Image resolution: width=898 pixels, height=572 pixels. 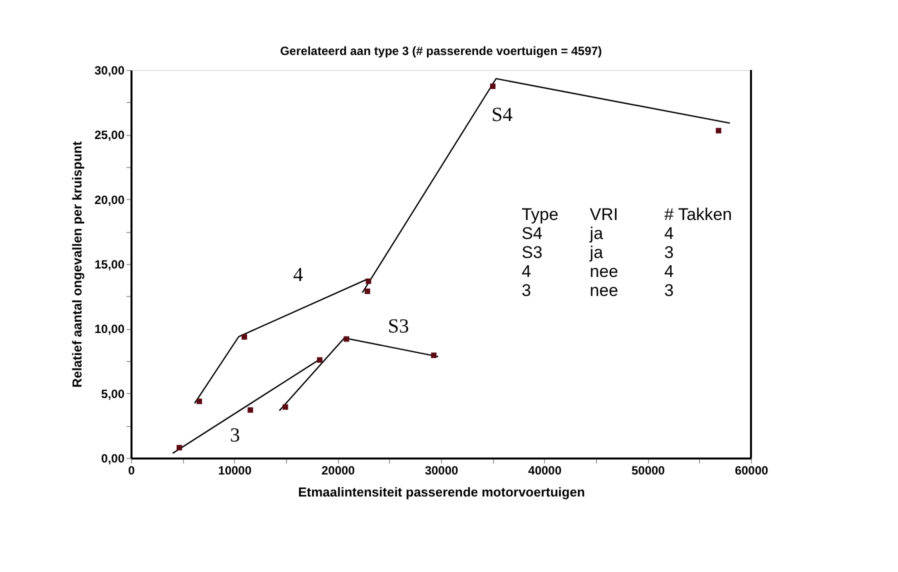 I want to click on x-tick-label: 10000, so click(x=235, y=471).